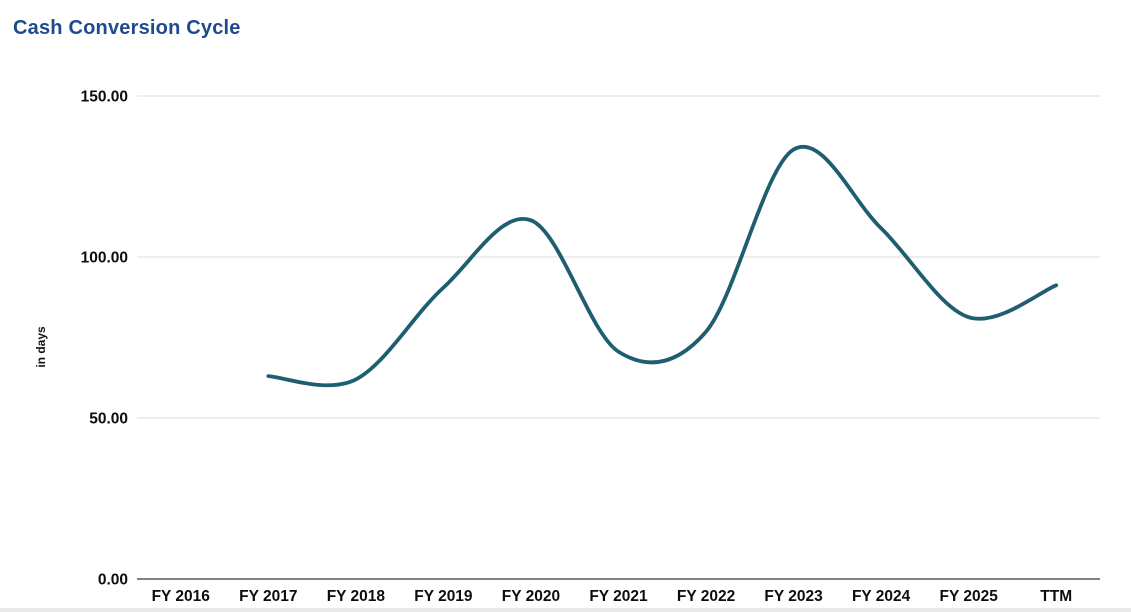 Image resolution: width=1131 pixels, height=612 pixels. Describe the element at coordinates (969, 596) in the screenshot. I see `x-axis-label: FY 2025` at that location.